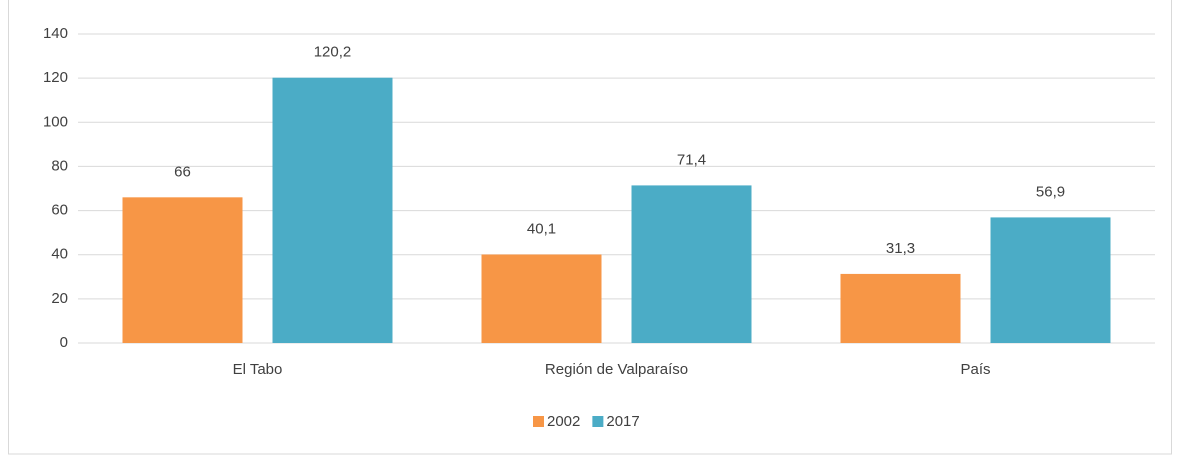  Describe the element at coordinates (563, 421) in the screenshot. I see `legend-label: 2002` at that location.